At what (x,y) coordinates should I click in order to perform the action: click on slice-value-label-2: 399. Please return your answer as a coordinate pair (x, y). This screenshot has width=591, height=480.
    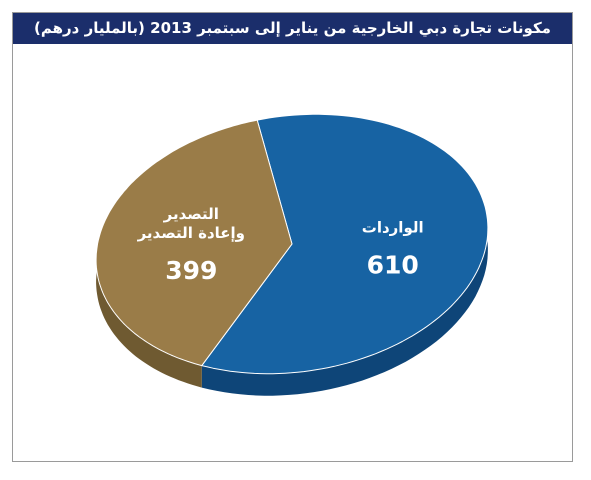
    Looking at the image, I should click on (191, 270).